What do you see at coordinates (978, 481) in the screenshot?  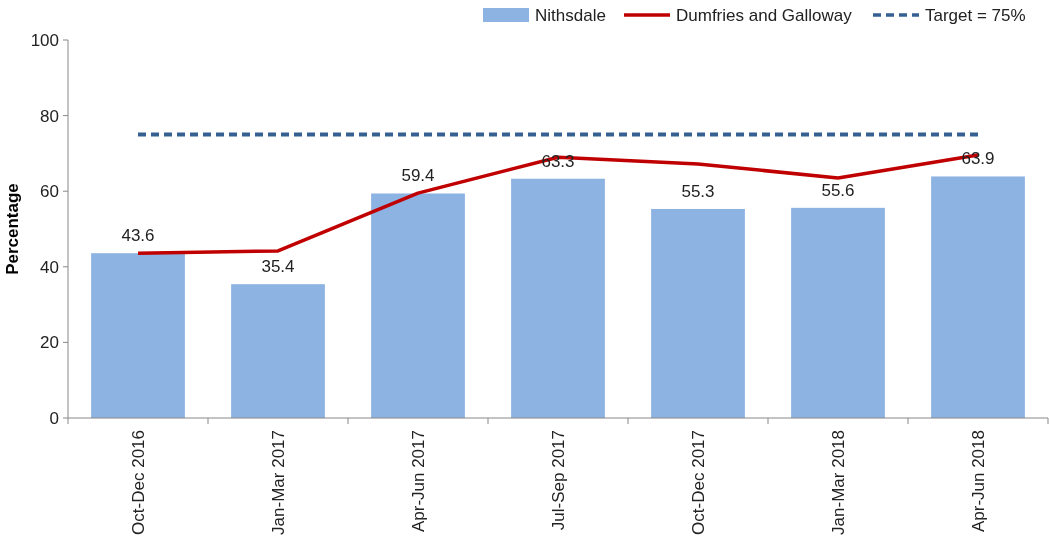 I see `x-tick-label: Apr-Jun 2018` at bounding box center [978, 481].